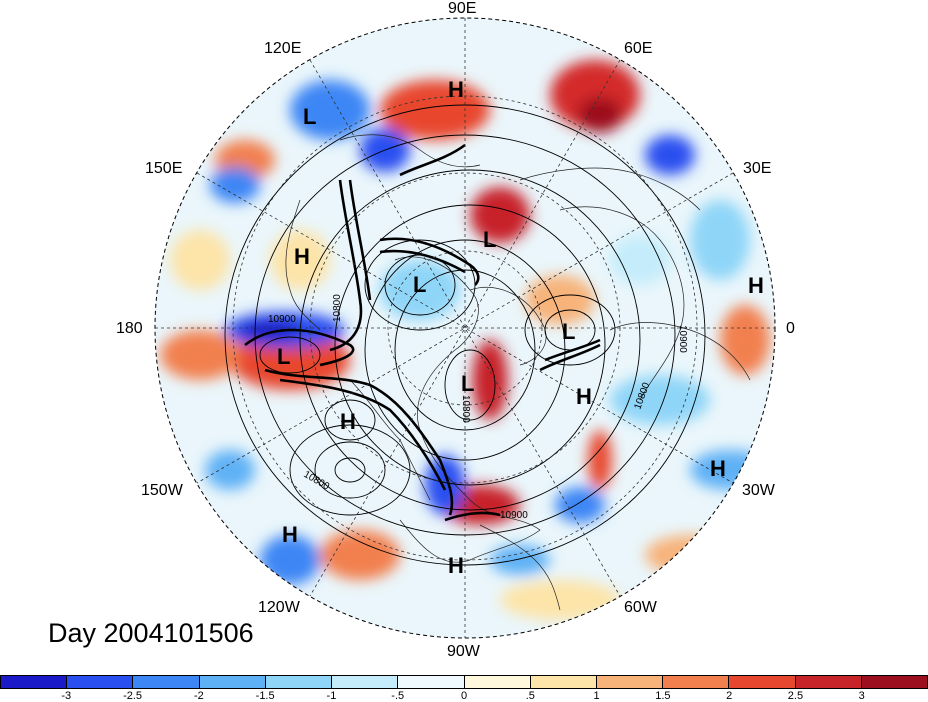  Describe the element at coordinates (164, 168) in the screenshot. I see `longitude-label: 150E` at that location.